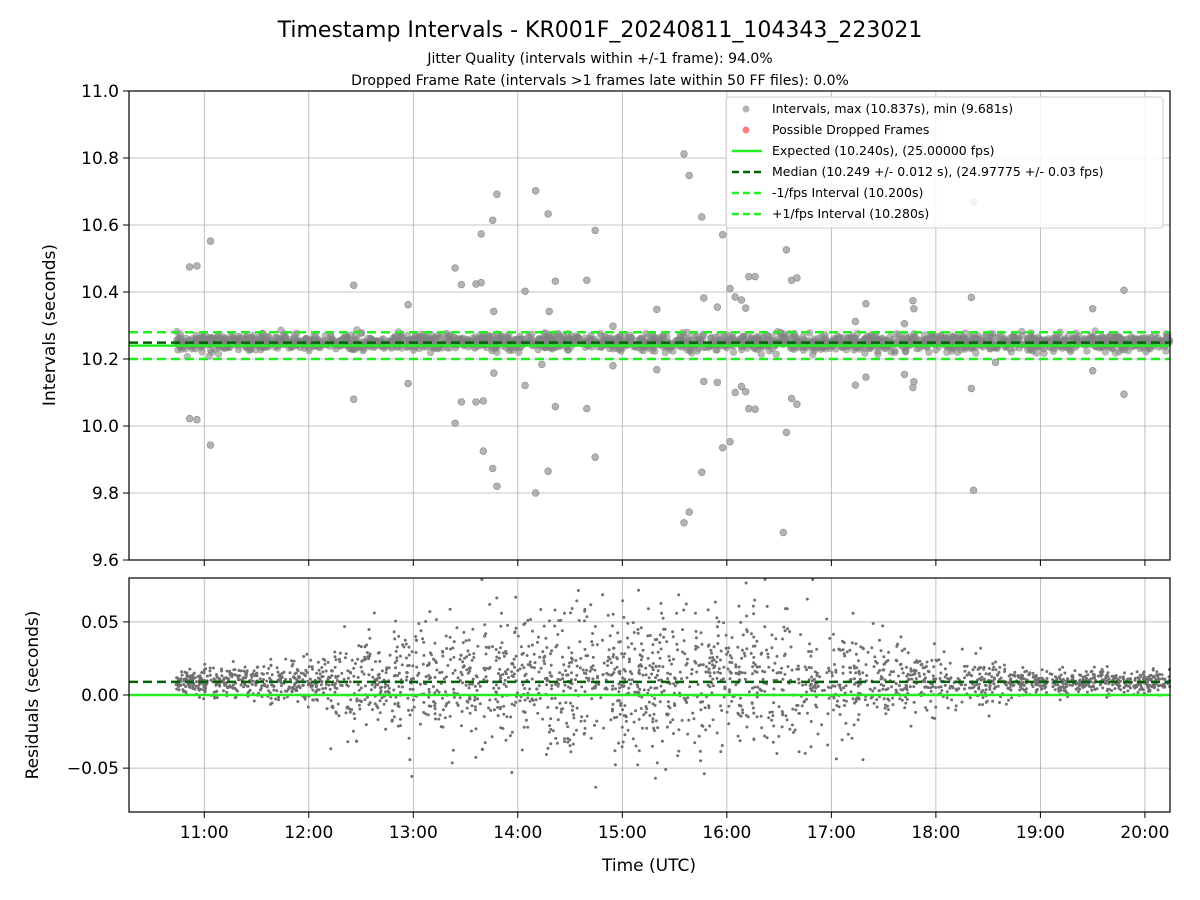 The image size is (1200, 900). What do you see at coordinates (883, 150) in the screenshot?
I see `legend-expected-label: Expected (10.240s), (25.00000 fps)` at bounding box center [883, 150].